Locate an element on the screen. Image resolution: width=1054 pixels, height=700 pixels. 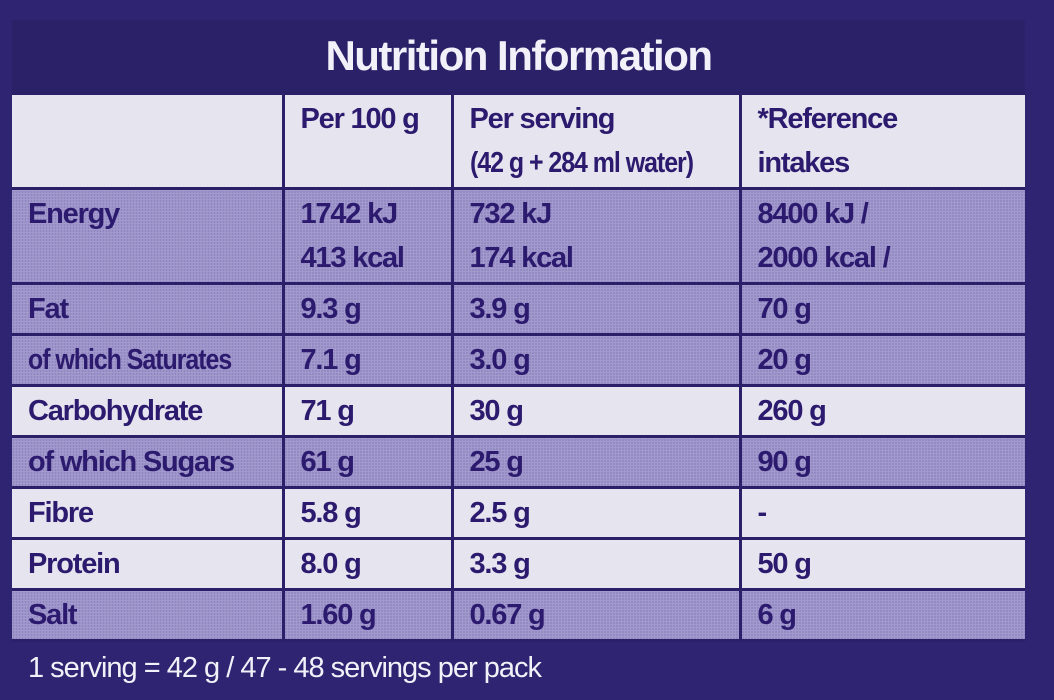
row-label: Energy is located at coordinates (148, 236).